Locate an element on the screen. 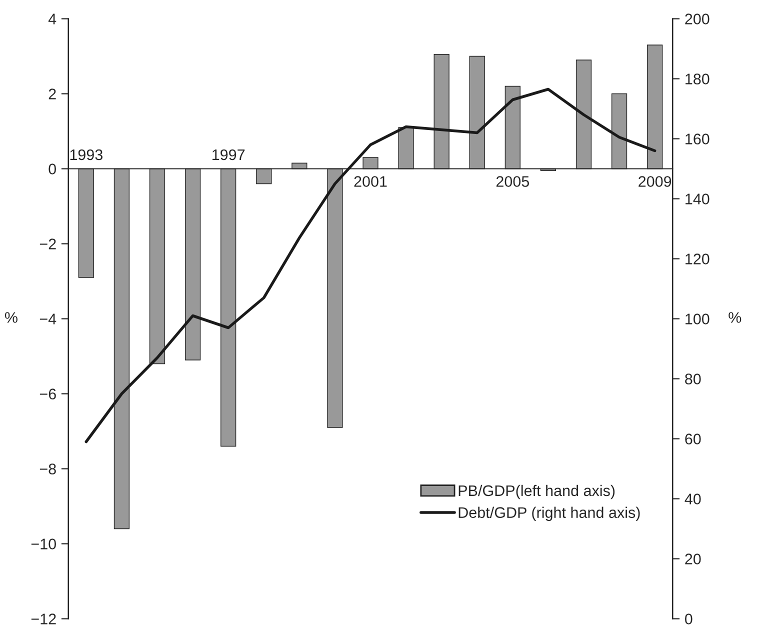 The width and height of the screenshot is (760, 625). x-tick-label: 2009 is located at coordinates (655, 181).